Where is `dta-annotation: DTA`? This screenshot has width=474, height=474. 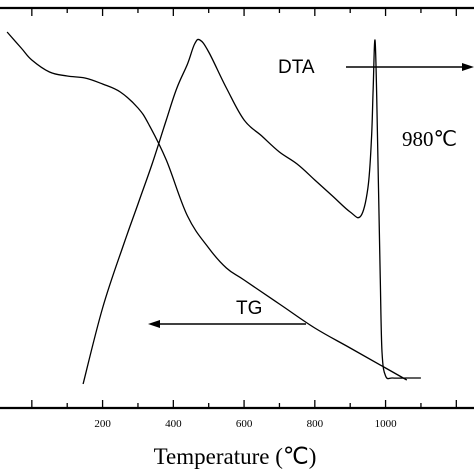 dta-annotation: DTA is located at coordinates (376, 67).